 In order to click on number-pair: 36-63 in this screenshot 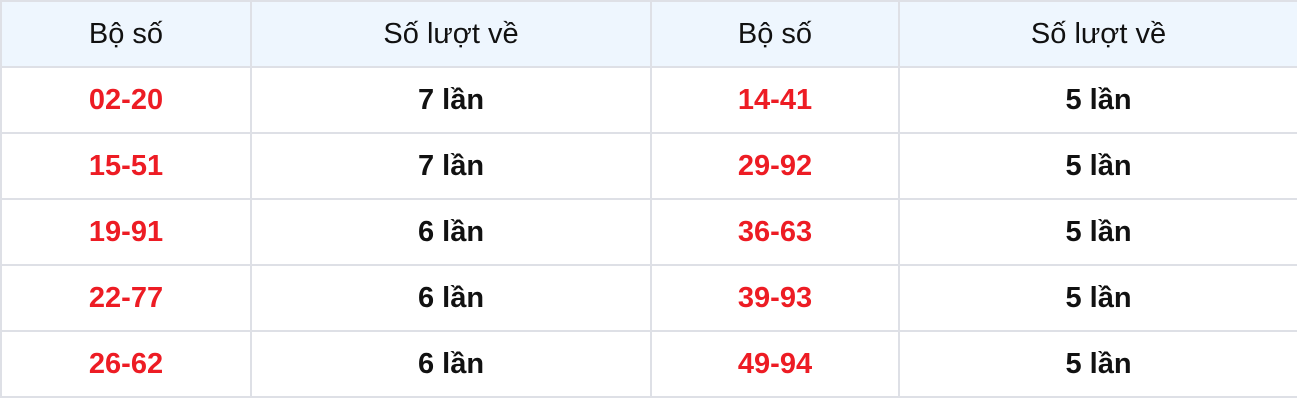, I will do `click(775, 232)`.